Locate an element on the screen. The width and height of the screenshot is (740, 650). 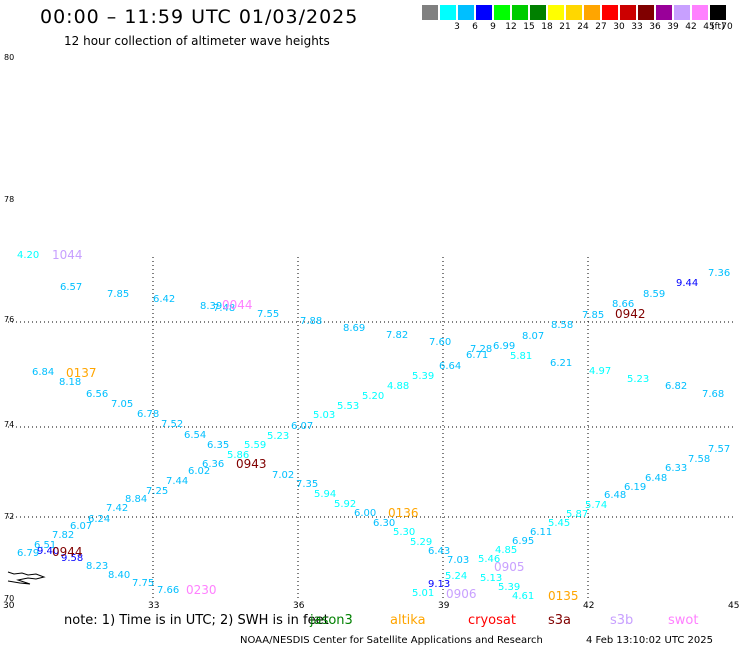
wave-height-value: 8.07 is located at coordinates (533, 336).